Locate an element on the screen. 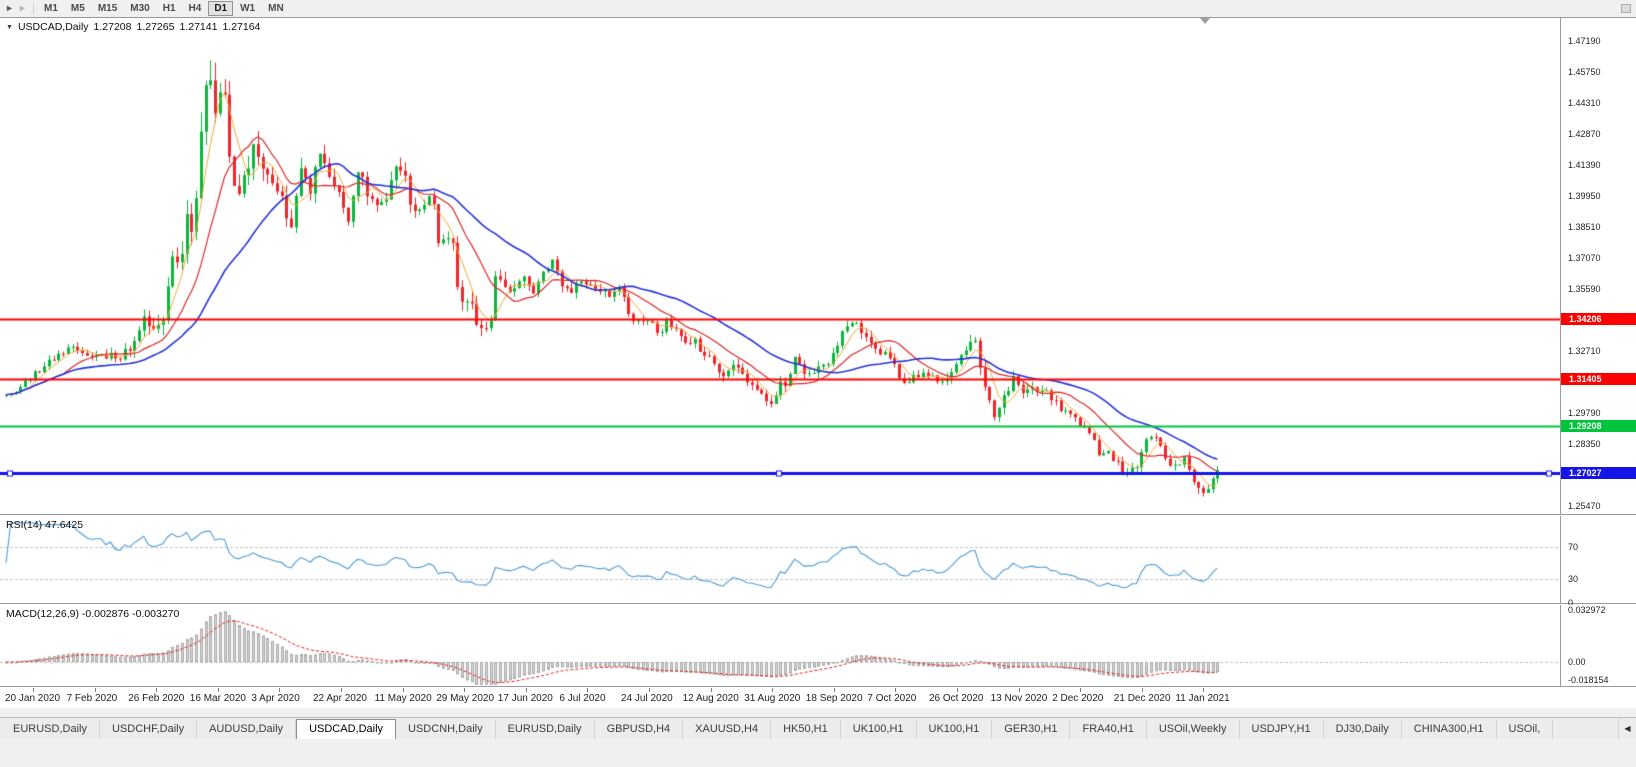 This screenshot has width=1636, height=767. macd-axis: 0.032972 0.00 -0.018154 is located at coordinates (1598, 645).